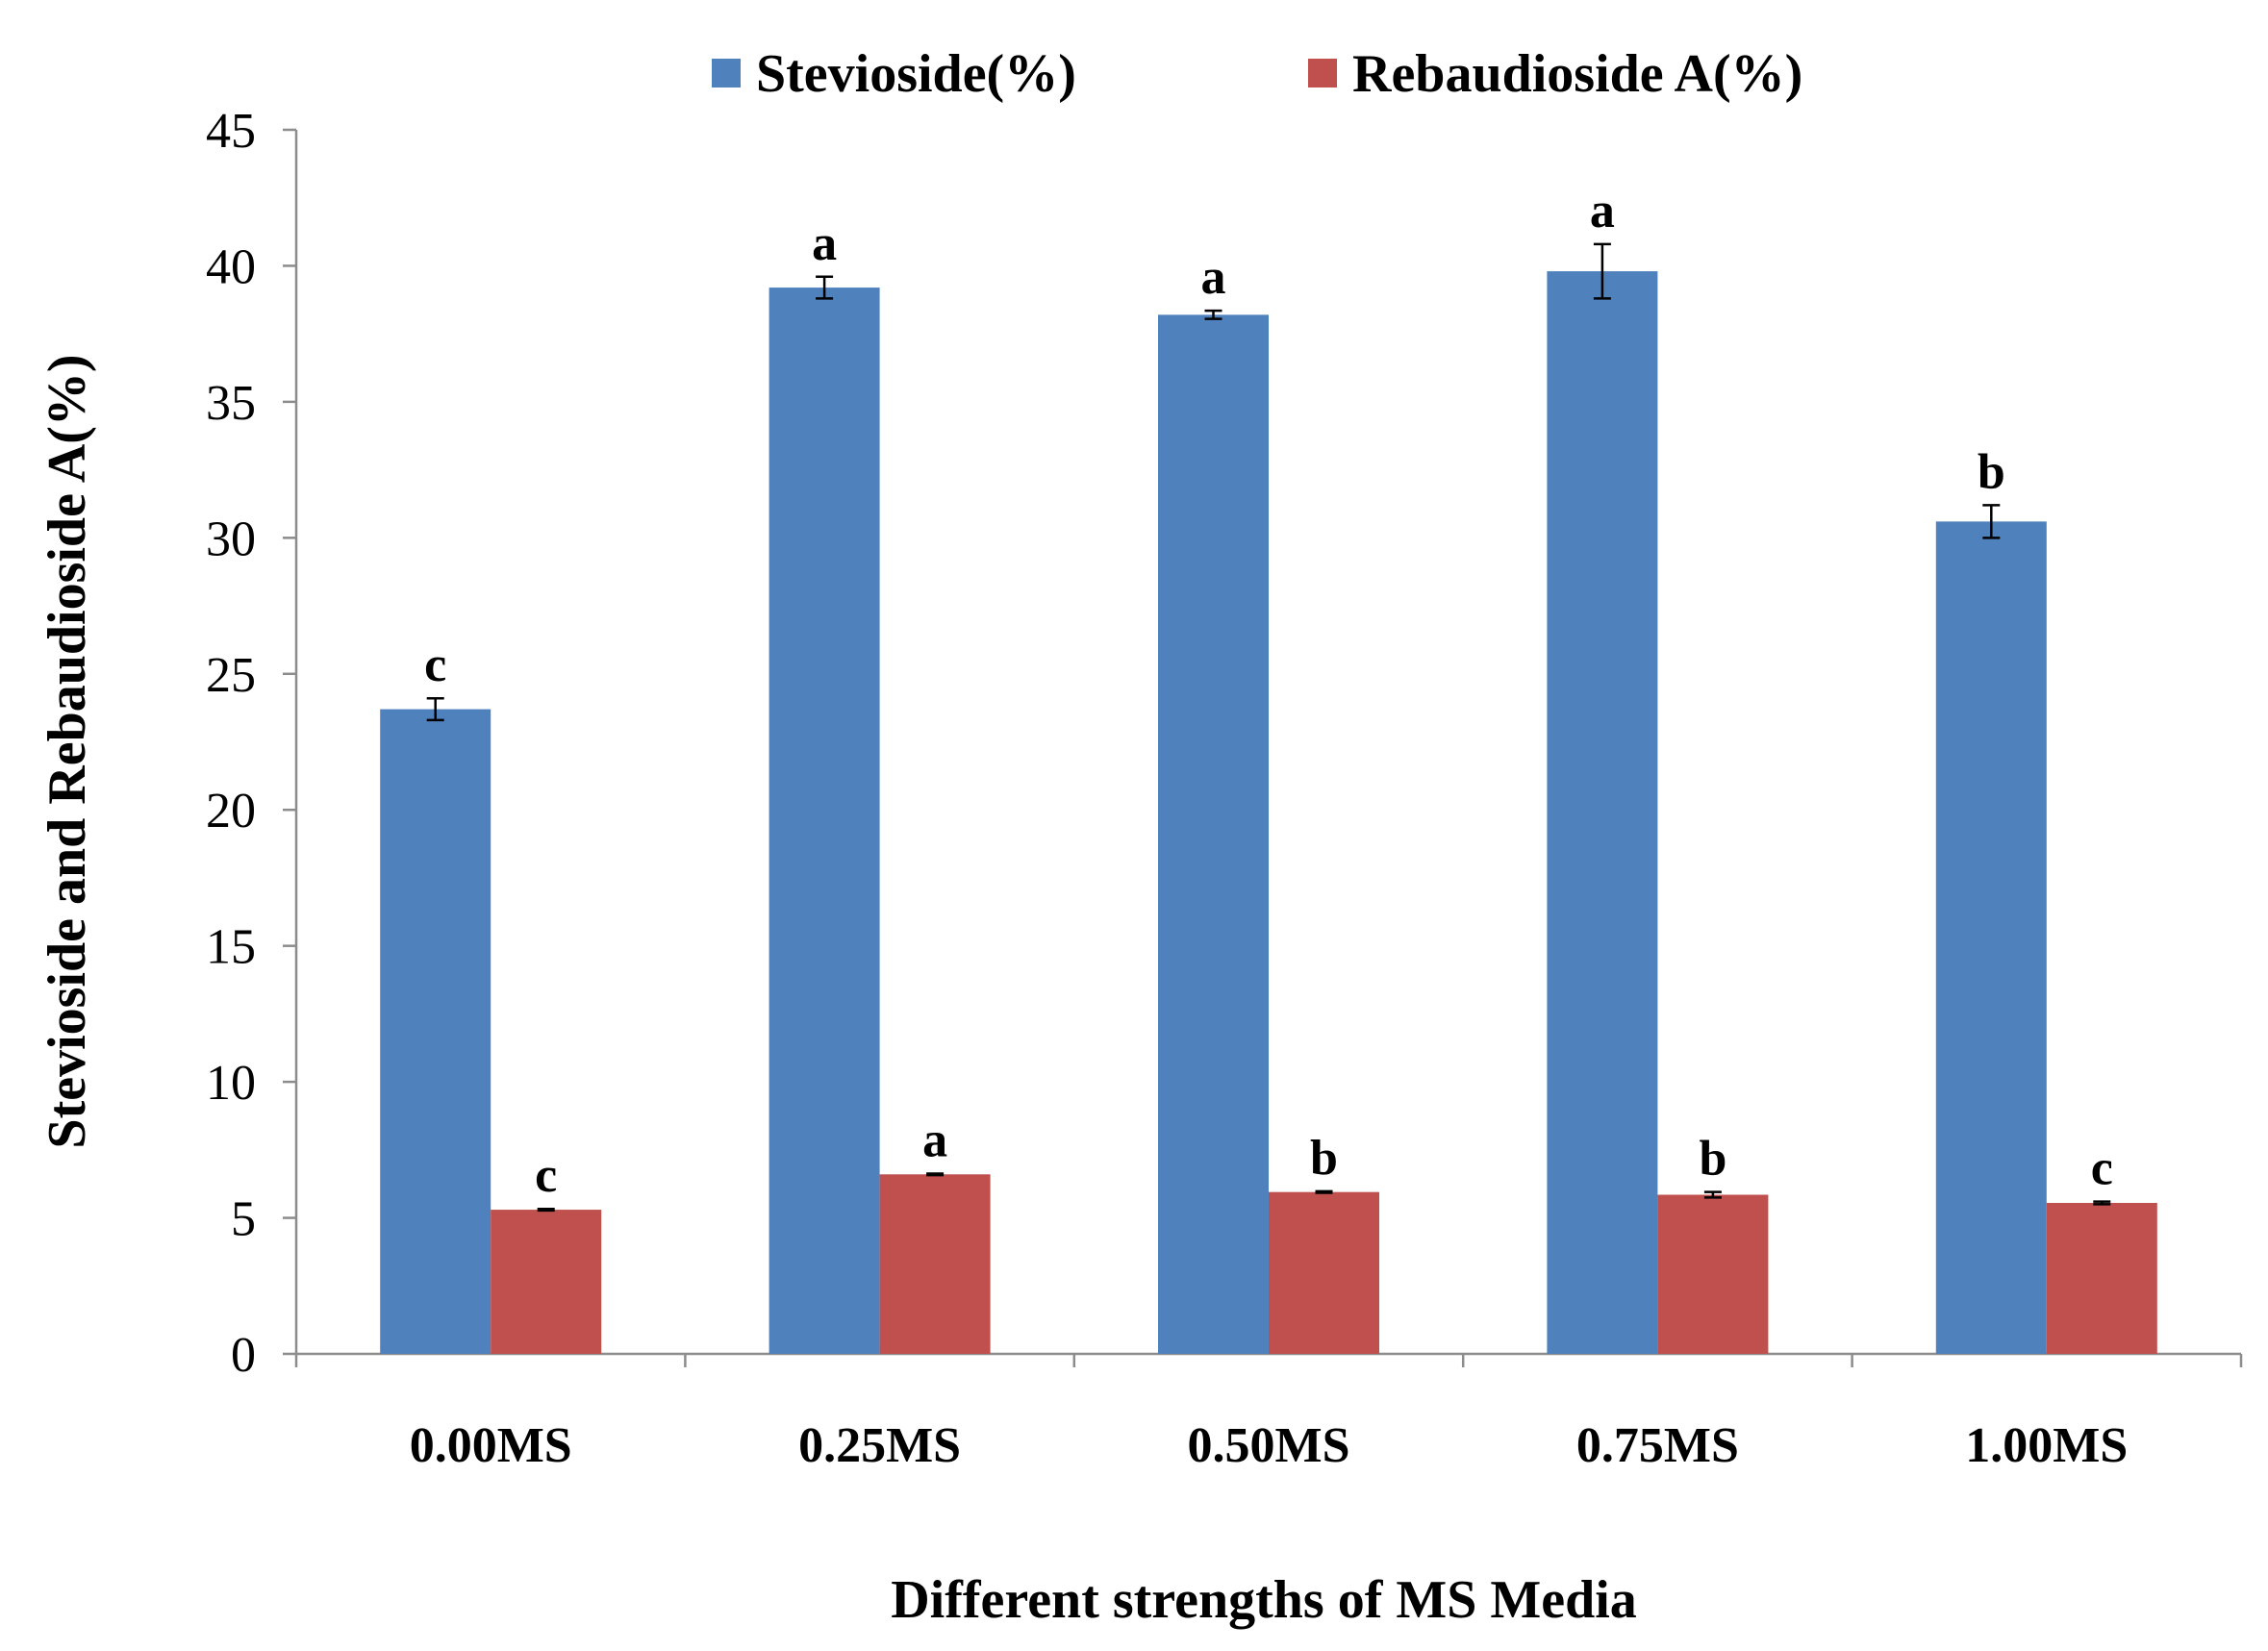 Image resolution: width=2268 pixels, height=1651 pixels. I want to click on y-tick-label: 25, so click(231, 676).